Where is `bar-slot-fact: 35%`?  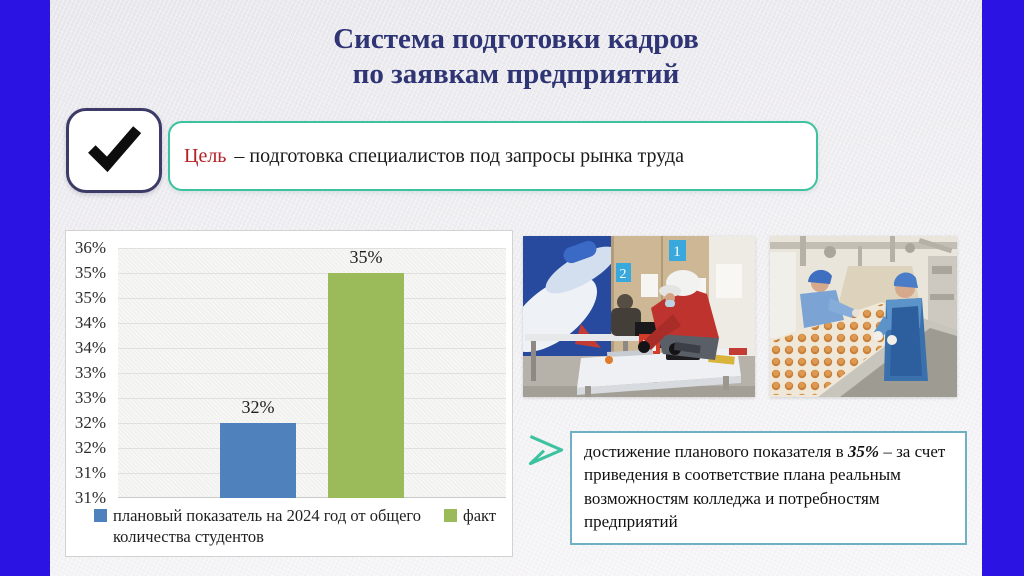
bar-slot-fact: 35% is located at coordinates (366, 372).